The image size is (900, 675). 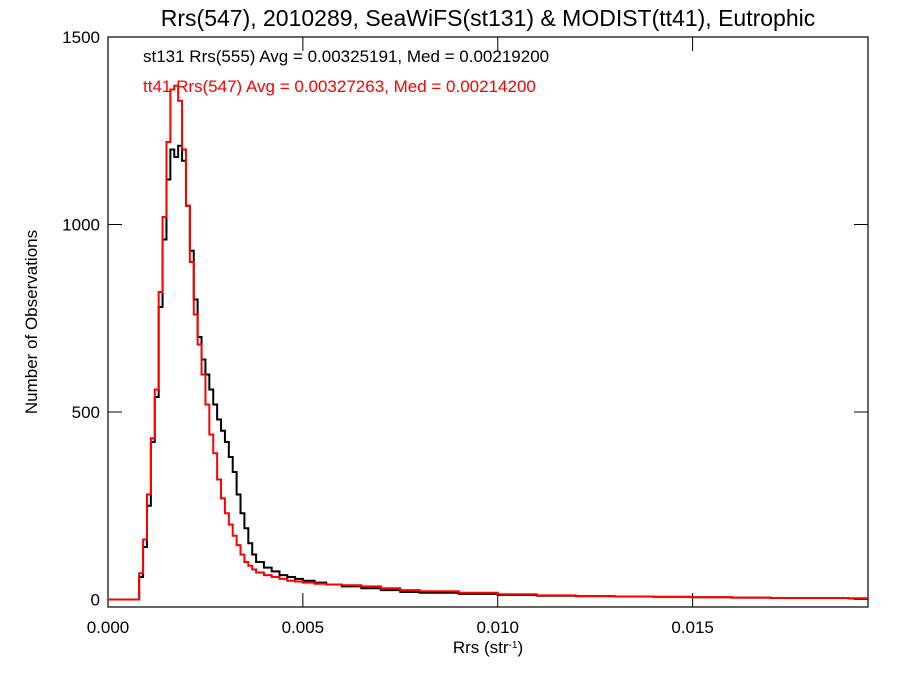 I want to click on y-tick-label: 0, so click(x=95, y=600).